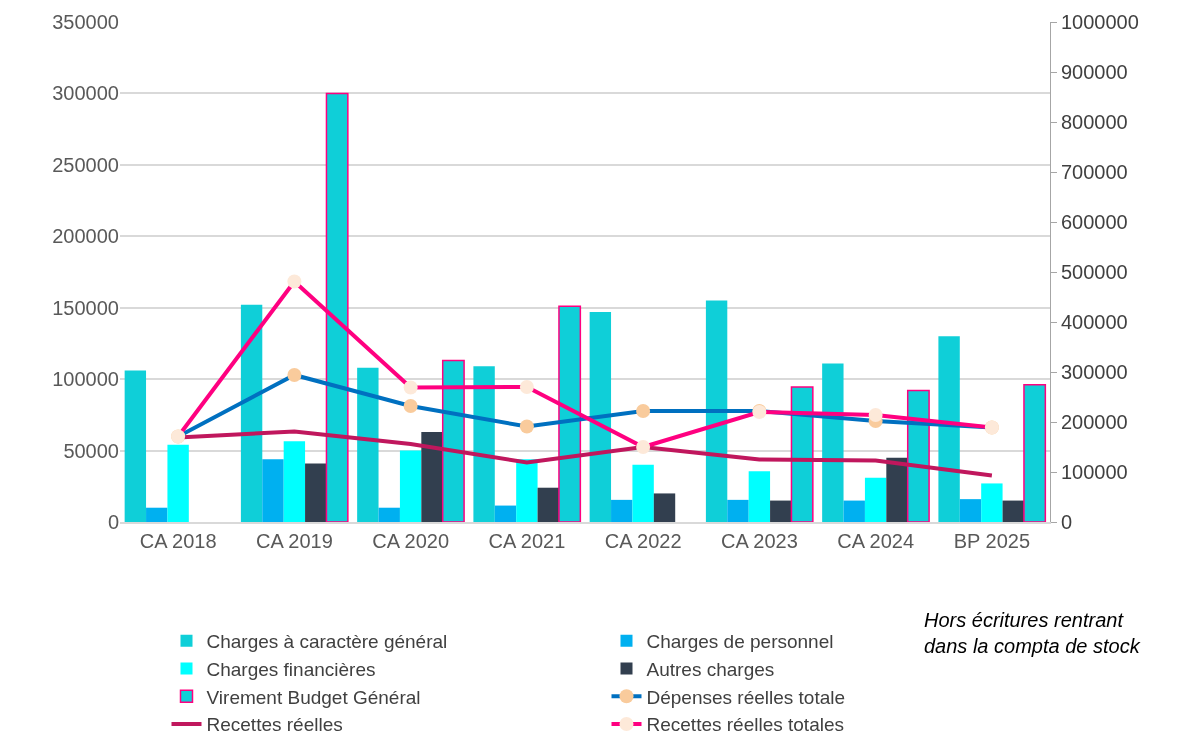  What do you see at coordinates (643, 540) in the screenshot?
I see `x-tick-label: CA 2022` at bounding box center [643, 540].